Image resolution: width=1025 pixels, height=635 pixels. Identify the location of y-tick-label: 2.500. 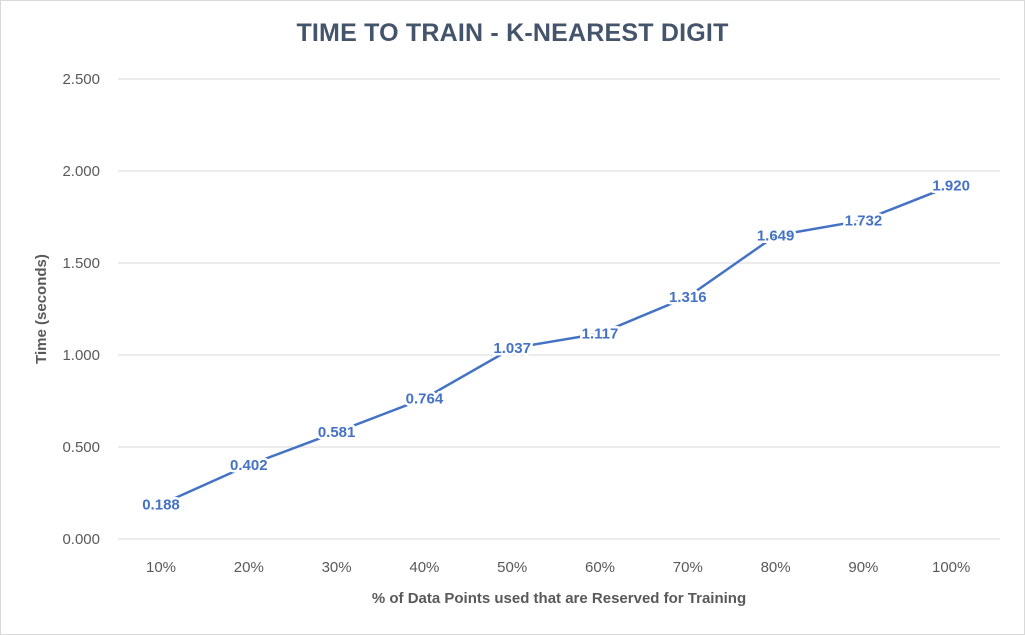
(81, 79).